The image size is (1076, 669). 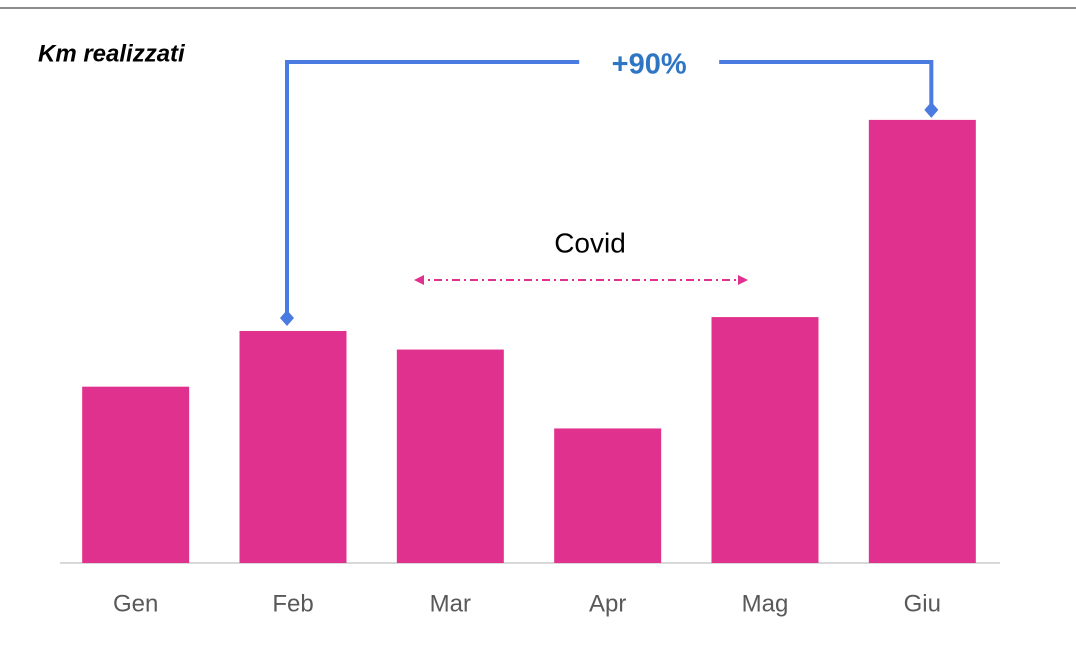 I want to click on x-tick-label: Apr, so click(x=607, y=603).